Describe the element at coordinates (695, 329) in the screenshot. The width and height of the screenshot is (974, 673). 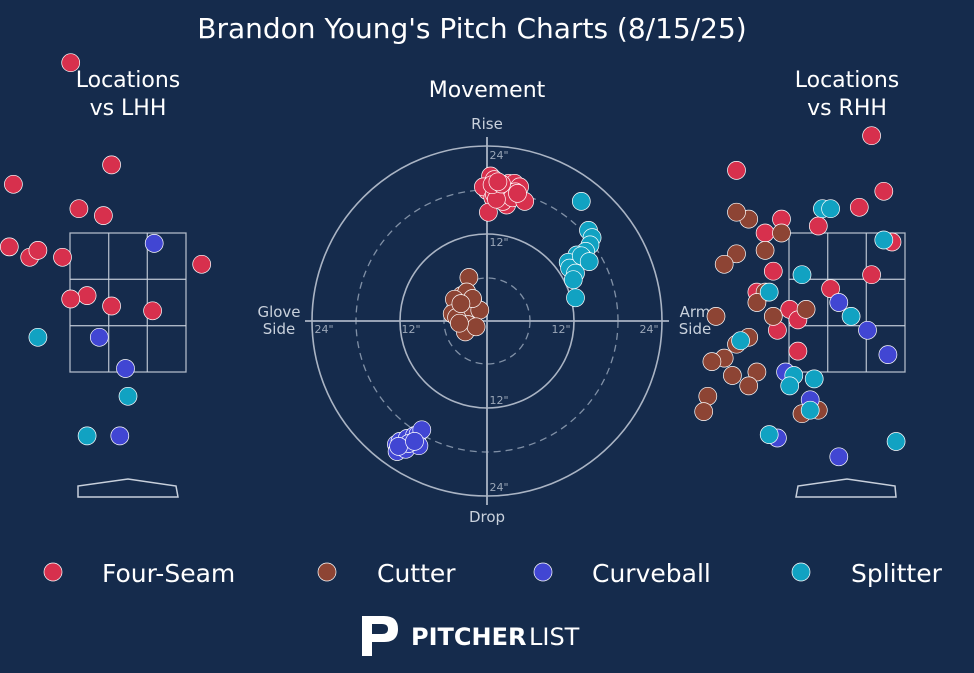
I see `axis-label-arm-line2: Side` at that location.